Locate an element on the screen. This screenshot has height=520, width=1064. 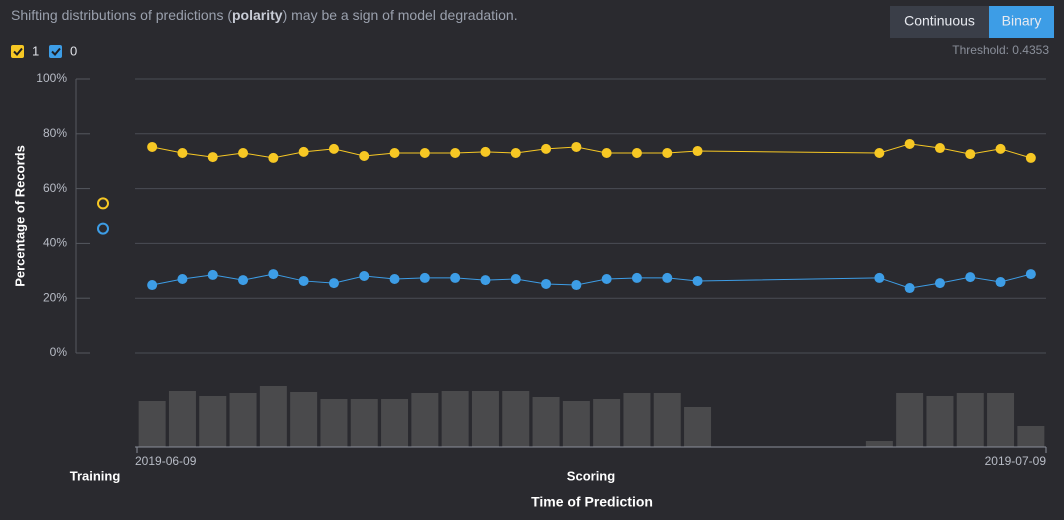
toggle-label: Continuous is located at coordinates (939, 21).